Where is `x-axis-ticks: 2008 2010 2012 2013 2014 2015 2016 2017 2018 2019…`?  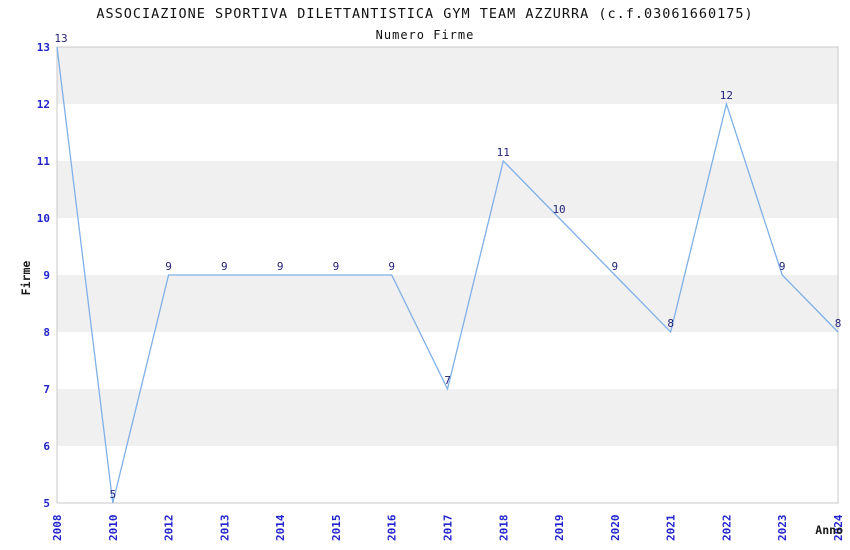
x-axis-ticks: 2008 2010 2012 2013 2014 2015 2016 2017 2018 2019… is located at coordinates (448, 527).